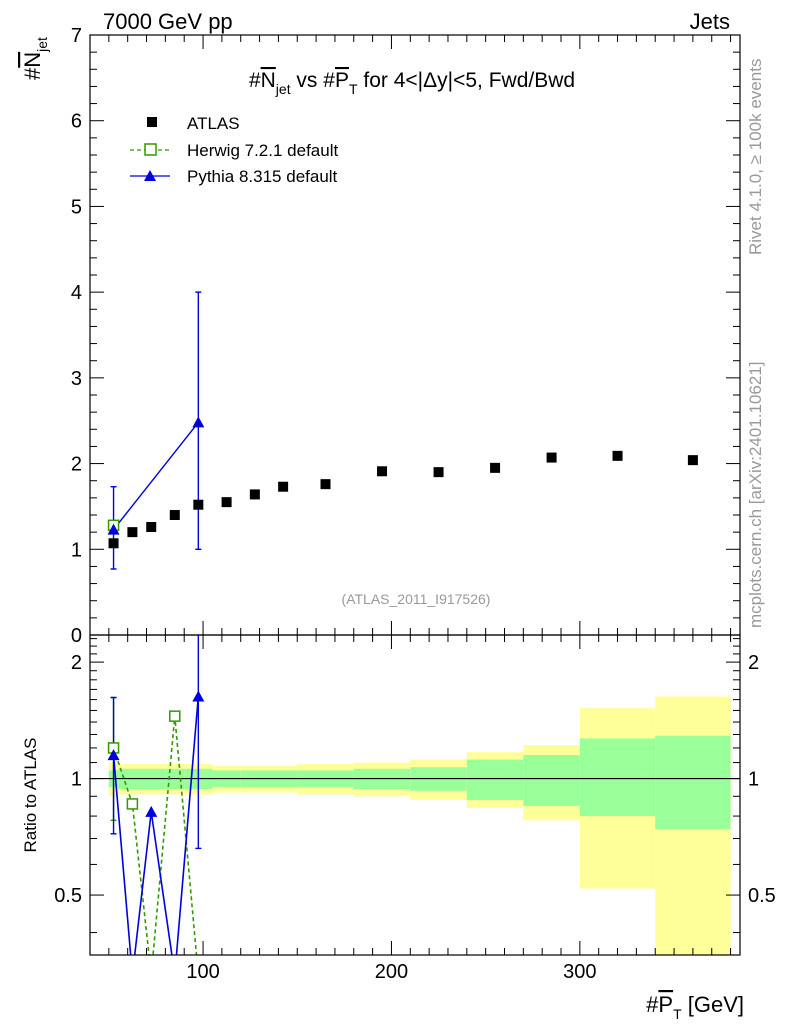  I want to click on legend-label-herwig: Herwig 7.2.1 default, so click(262, 150).